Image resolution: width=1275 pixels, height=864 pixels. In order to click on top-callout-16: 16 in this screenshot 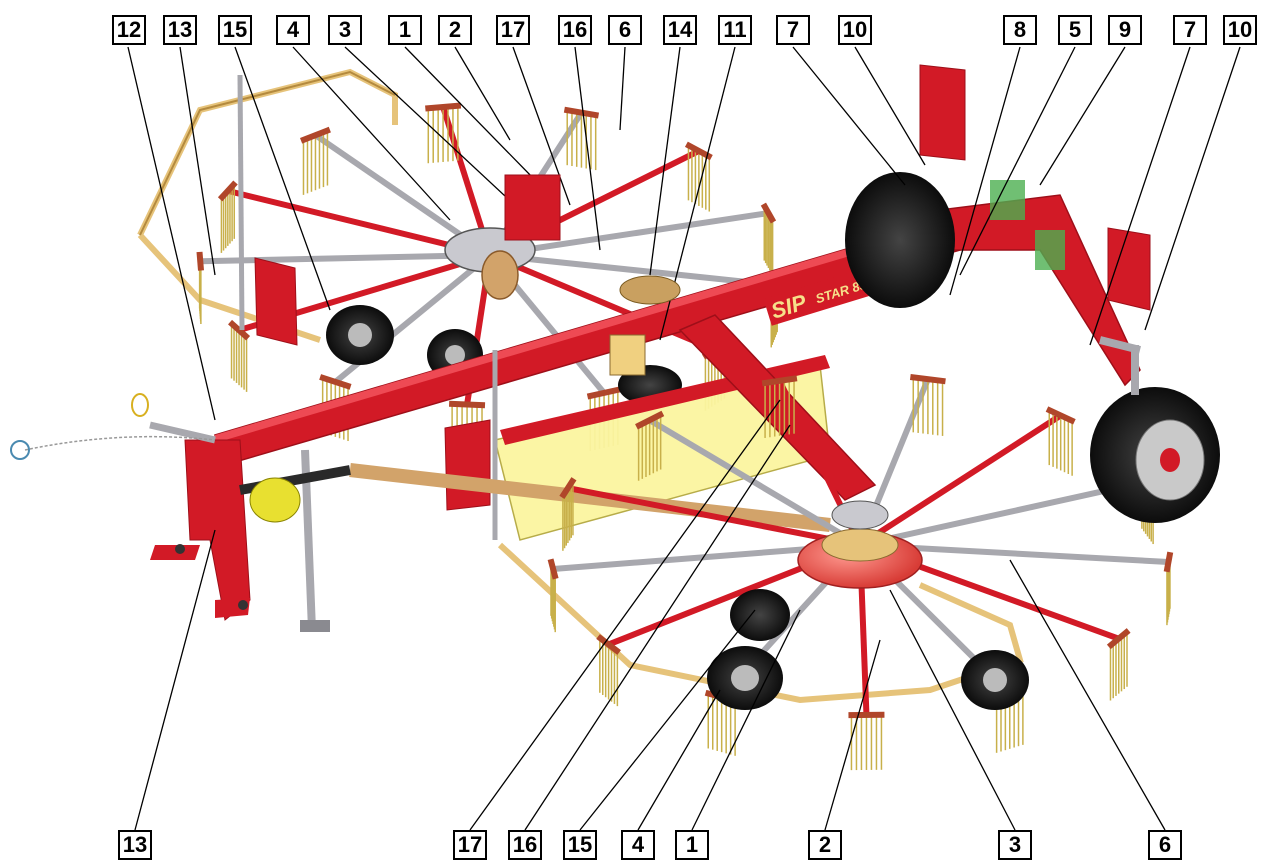, I will do `click(575, 30)`.